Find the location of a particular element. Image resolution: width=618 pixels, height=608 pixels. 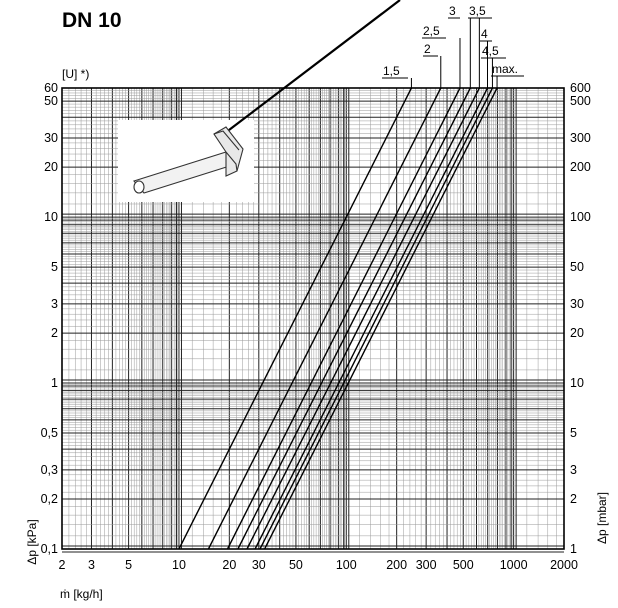

series-label-7: 4,5 is located at coordinates (490, 51).